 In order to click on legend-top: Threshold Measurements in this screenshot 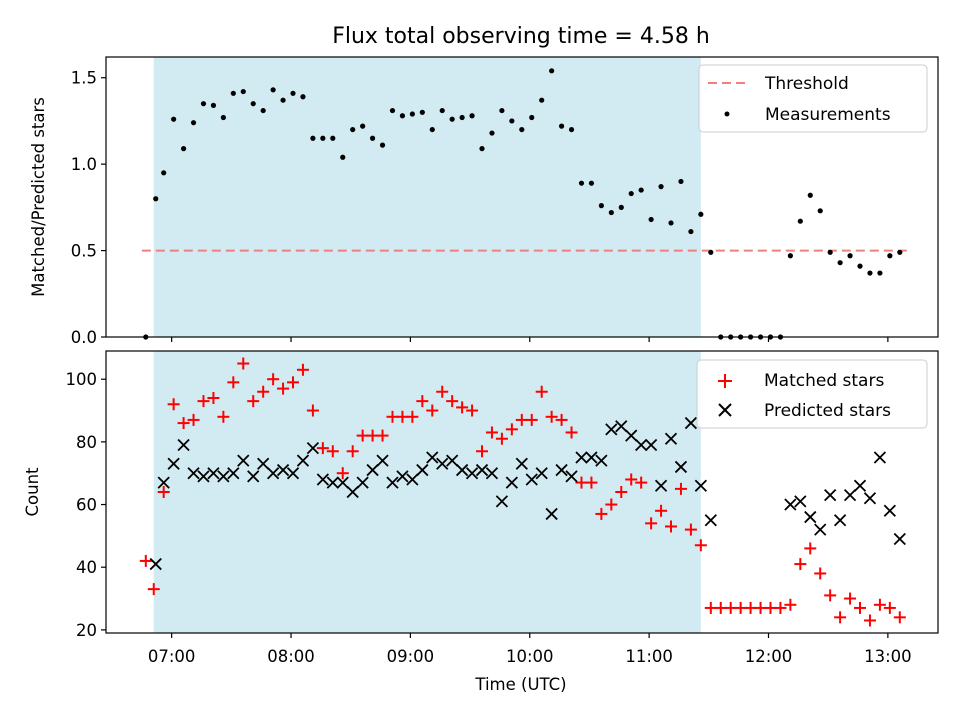, I will do `click(813, 98)`.